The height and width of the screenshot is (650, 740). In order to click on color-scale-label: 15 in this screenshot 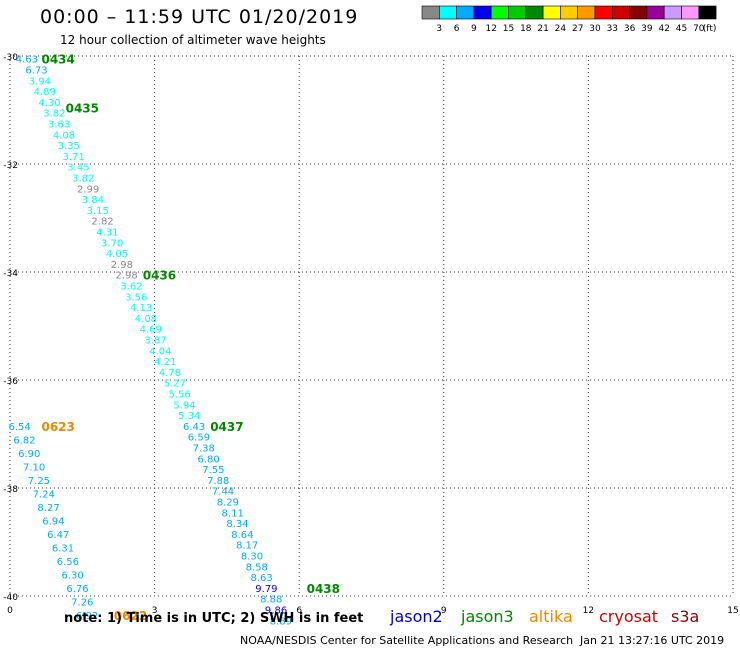, I will do `click(508, 29)`.